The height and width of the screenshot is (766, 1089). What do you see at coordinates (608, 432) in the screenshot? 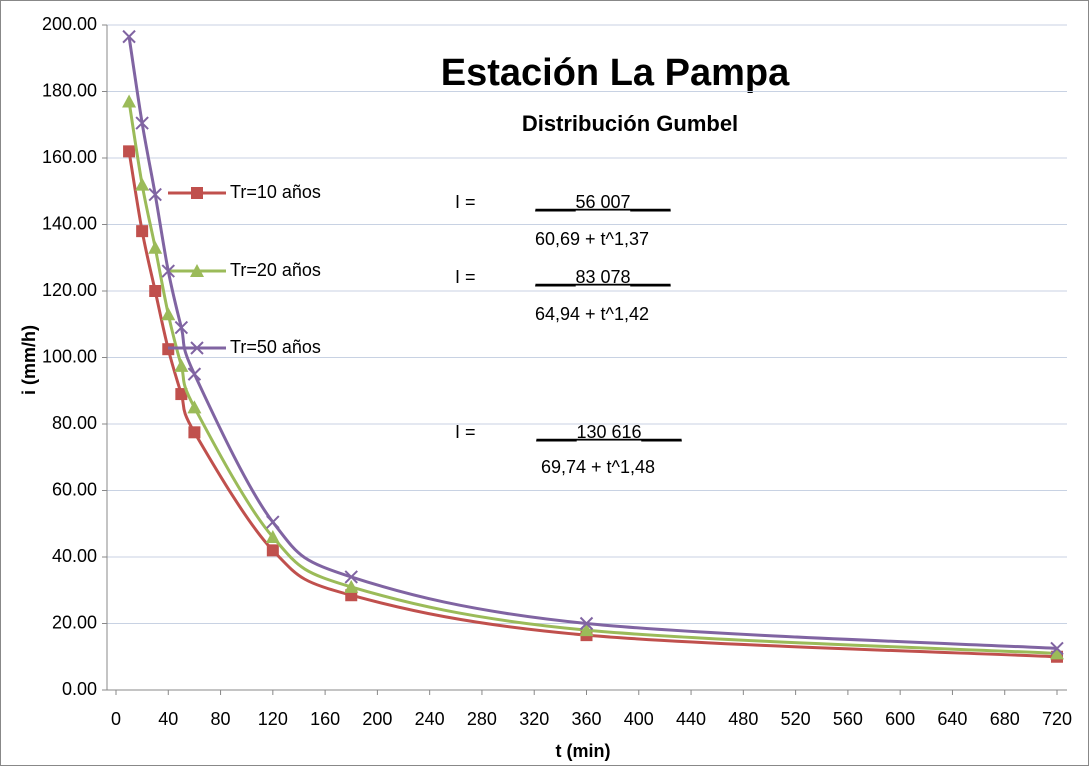
I see `annotation-numerator: ____130 616____` at bounding box center [608, 432].